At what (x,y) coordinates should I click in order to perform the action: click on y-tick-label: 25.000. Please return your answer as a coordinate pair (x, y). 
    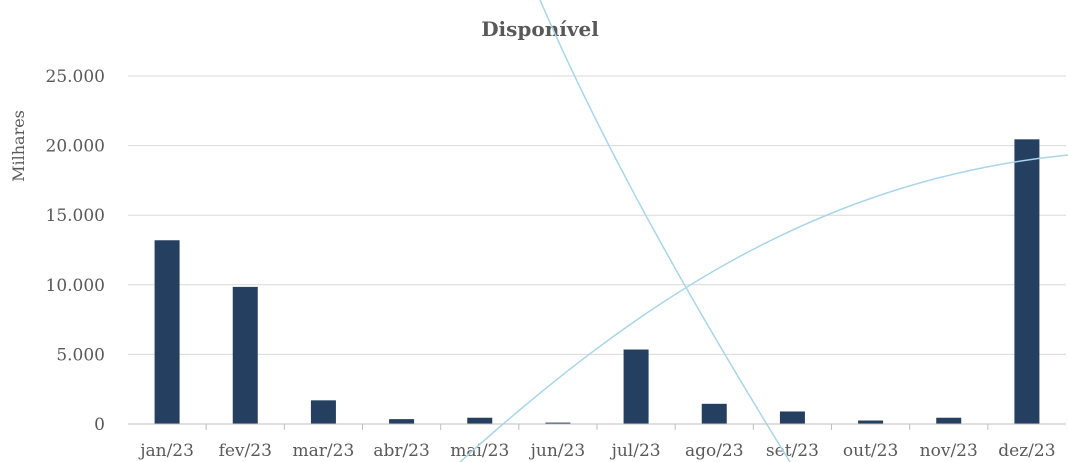
    Looking at the image, I should click on (75, 77).